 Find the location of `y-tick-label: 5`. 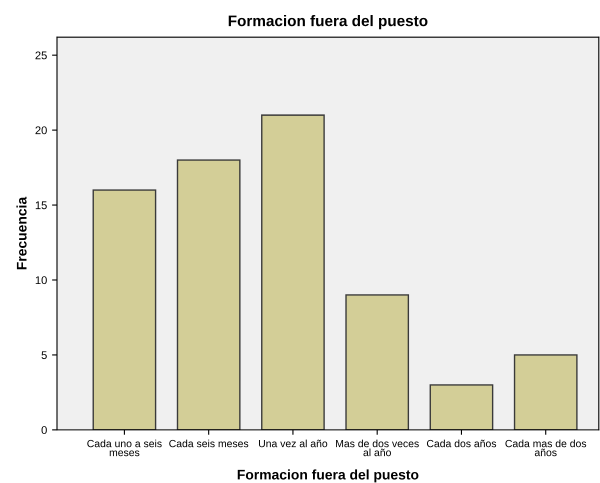

y-tick-label: 5 is located at coordinates (44, 355).